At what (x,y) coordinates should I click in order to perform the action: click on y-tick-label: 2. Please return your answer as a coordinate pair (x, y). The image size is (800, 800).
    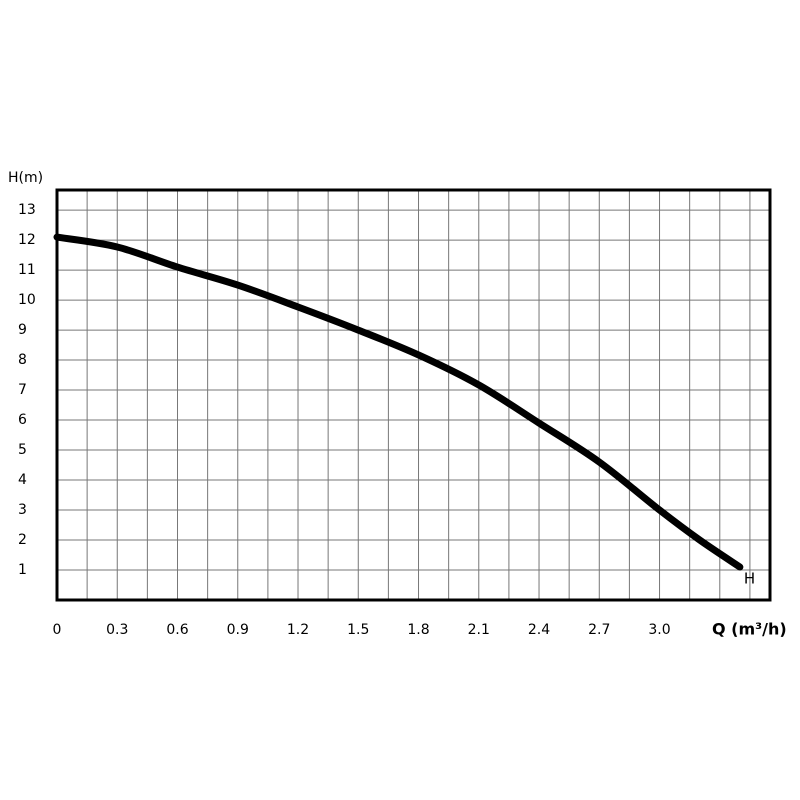
    Looking at the image, I should click on (22, 540).